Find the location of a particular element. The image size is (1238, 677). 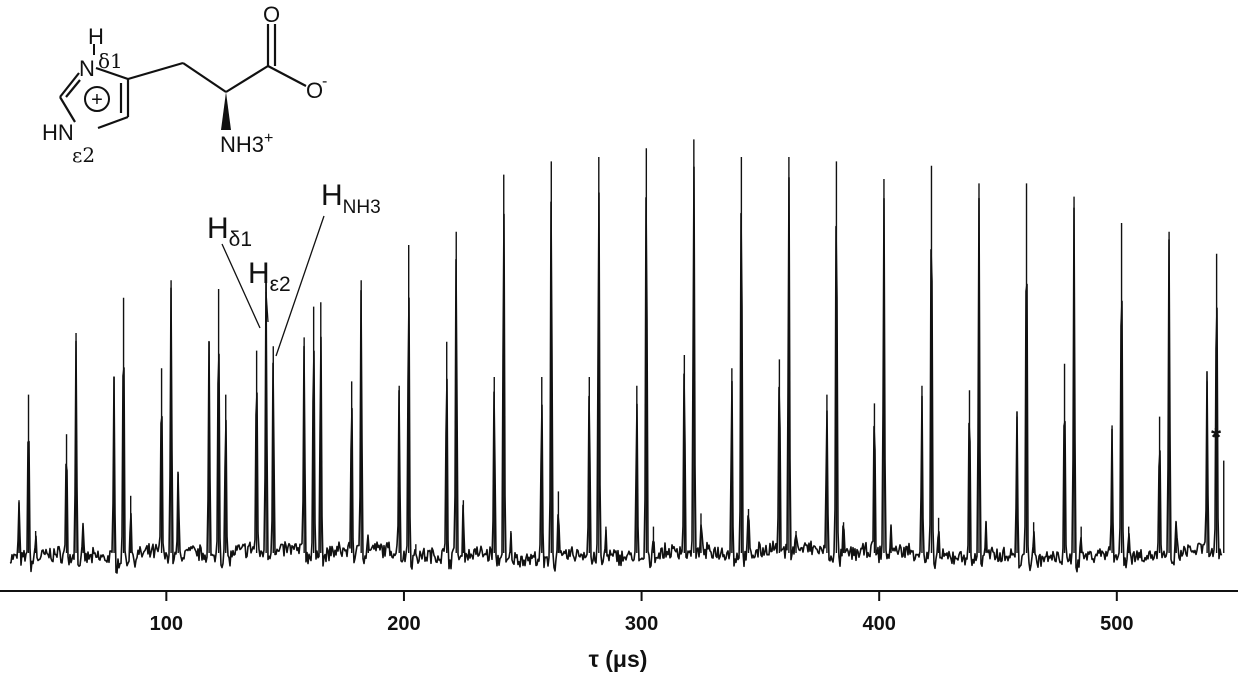

atom-label-n-delta1: N is located at coordinates (87, 68).